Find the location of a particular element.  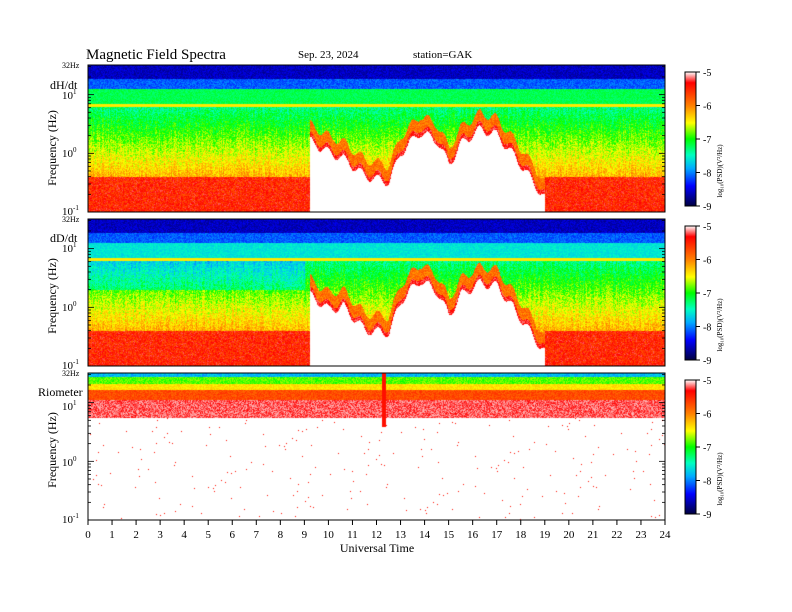

x-tick-label: 5 is located at coordinates (208, 535).